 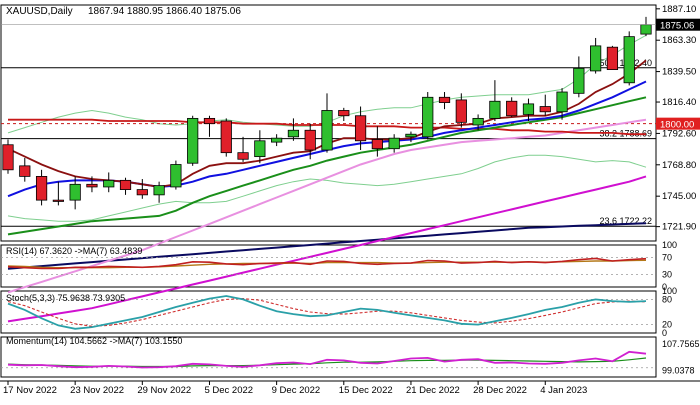 I want to click on main-ytick-label: 1887.10, so click(x=679, y=9).